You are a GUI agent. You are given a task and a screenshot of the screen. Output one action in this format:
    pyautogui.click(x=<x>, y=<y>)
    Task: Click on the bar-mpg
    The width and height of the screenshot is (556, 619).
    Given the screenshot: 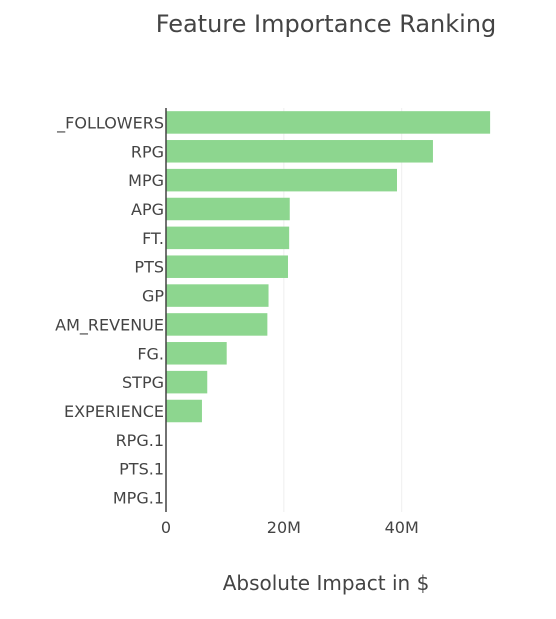 What is the action you would take?
    pyautogui.click(x=281, y=180)
    